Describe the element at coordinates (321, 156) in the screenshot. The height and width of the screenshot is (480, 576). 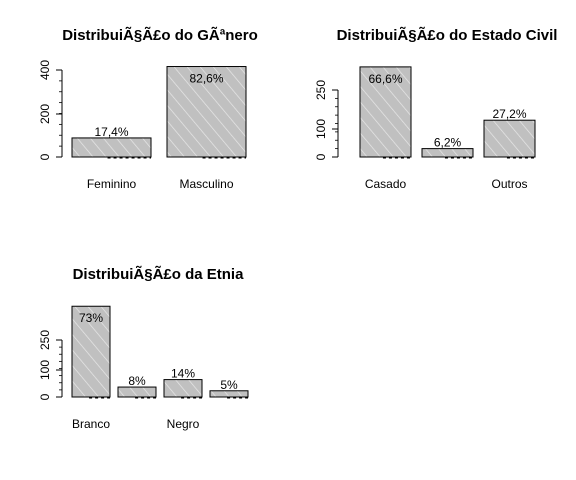
I see `marital-y-tick-label: 0` at that location.